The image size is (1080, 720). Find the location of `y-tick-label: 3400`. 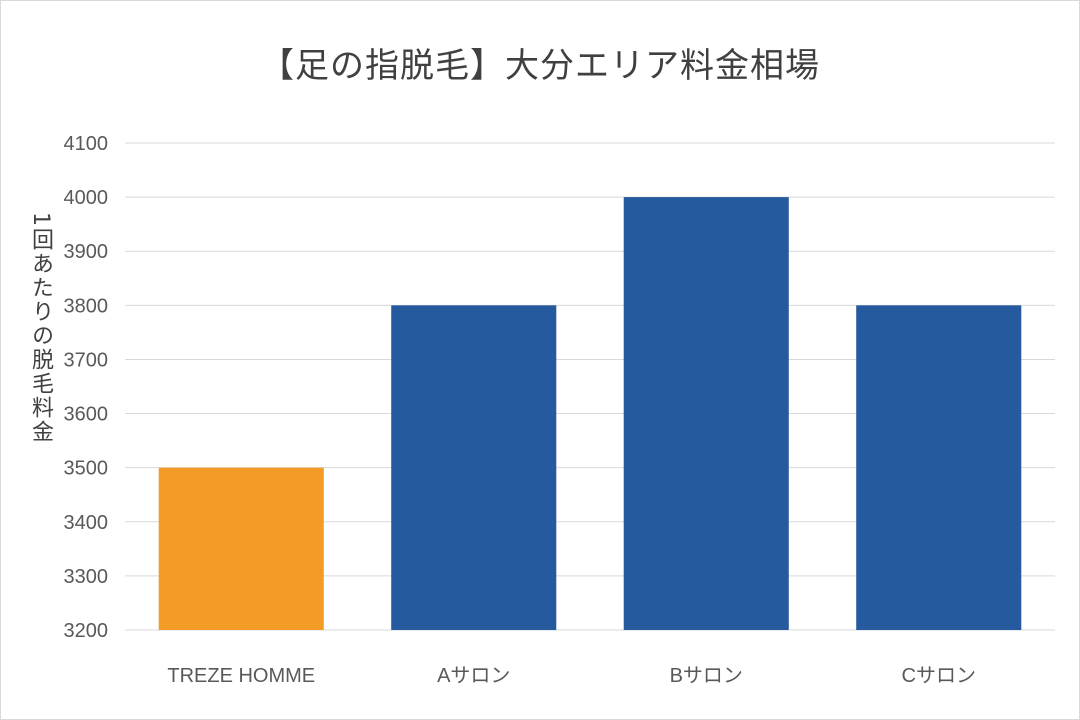

y-tick-label: 3400 is located at coordinates (86, 523).